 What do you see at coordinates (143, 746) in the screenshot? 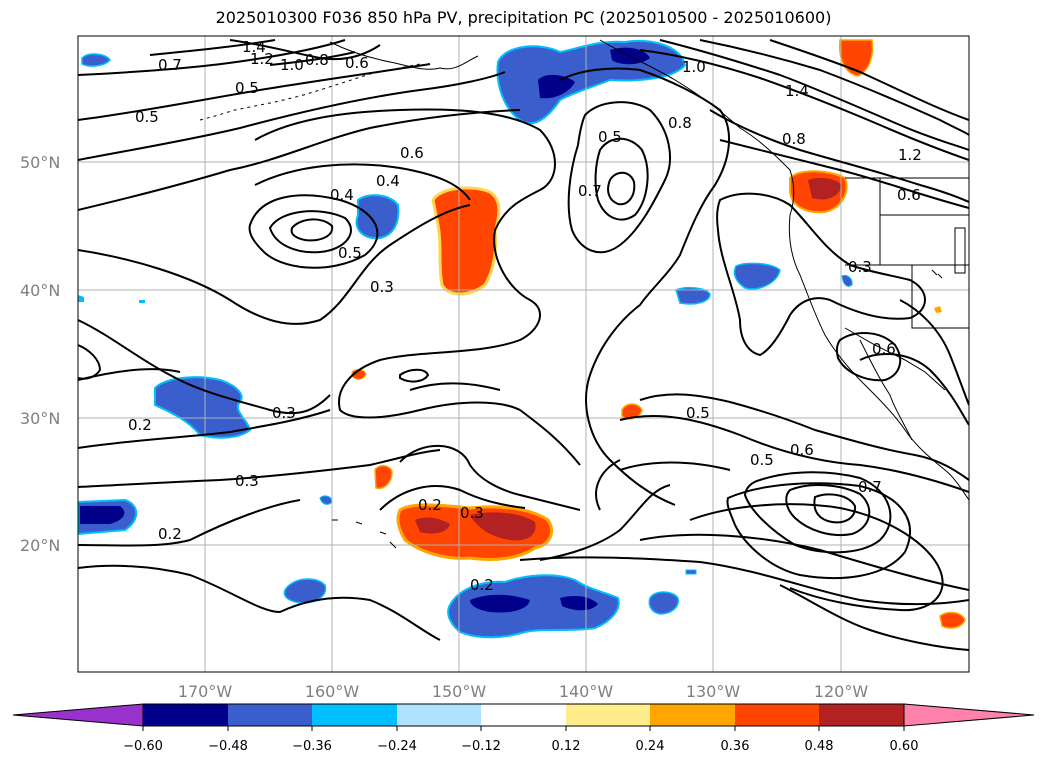
I see `colorbar-tick-label: −0.60` at bounding box center [143, 746].